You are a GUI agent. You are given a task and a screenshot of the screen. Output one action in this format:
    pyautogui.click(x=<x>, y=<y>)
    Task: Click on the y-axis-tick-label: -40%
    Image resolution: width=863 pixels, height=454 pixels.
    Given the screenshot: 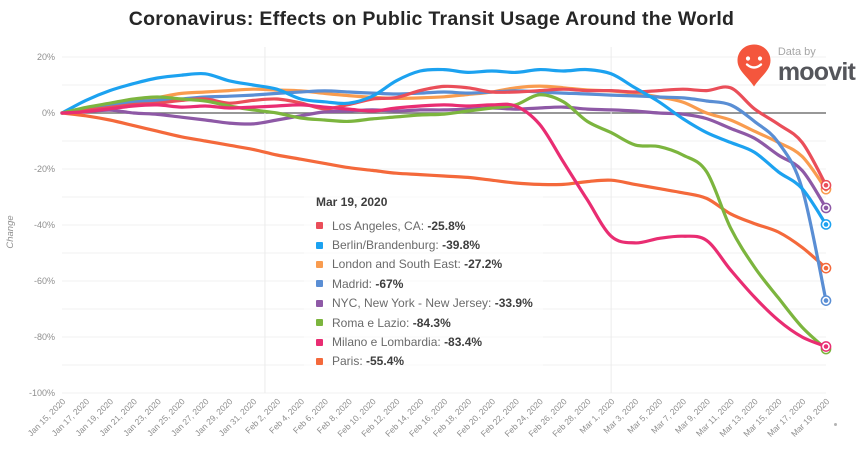 What is the action you would take?
    pyautogui.click(x=44, y=225)
    